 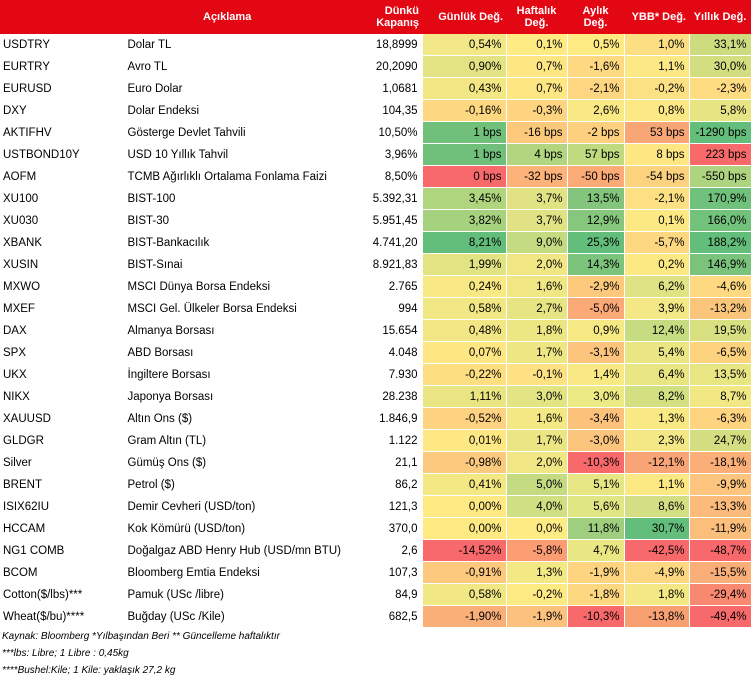 I want to click on cell-code: EURUSD, so click(x=62, y=88).